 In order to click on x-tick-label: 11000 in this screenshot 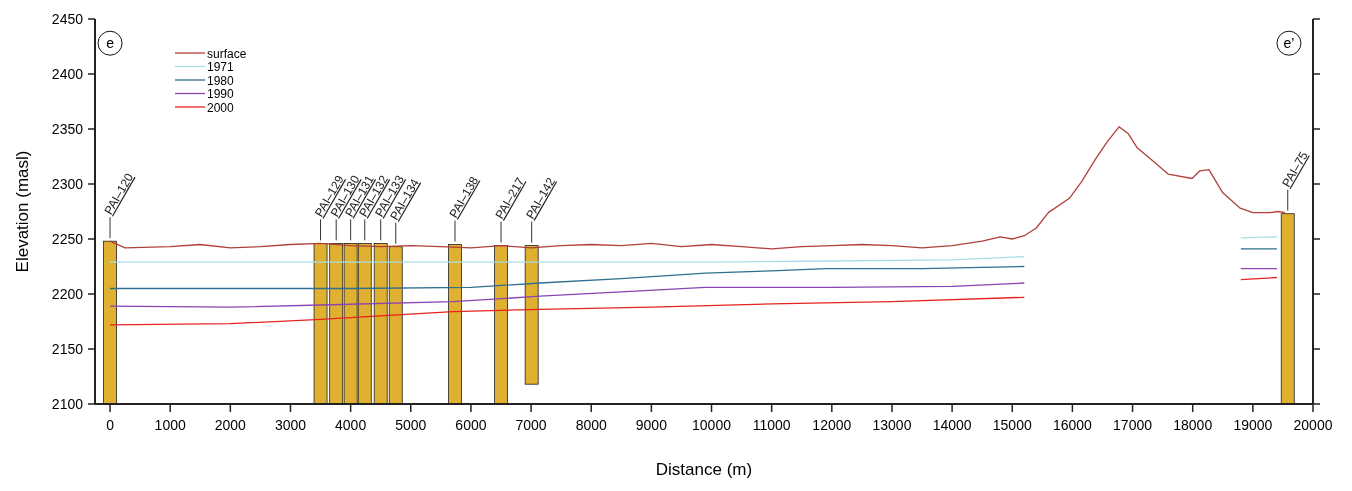, I will do `click(771, 425)`.